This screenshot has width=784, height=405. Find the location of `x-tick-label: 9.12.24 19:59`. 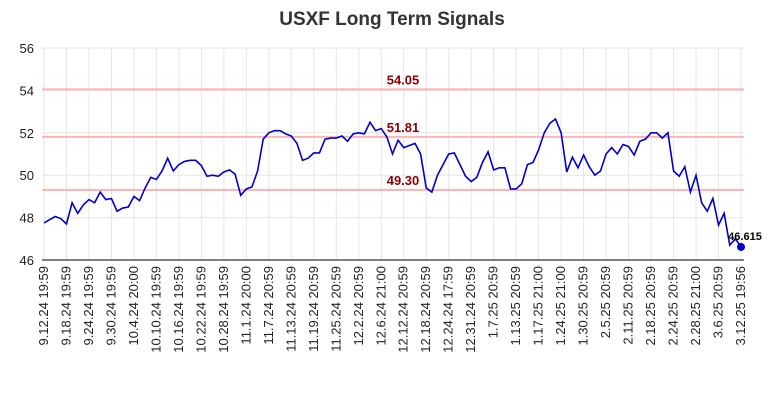

x-tick-label: 9.12.24 19:59 is located at coordinates (43, 306).